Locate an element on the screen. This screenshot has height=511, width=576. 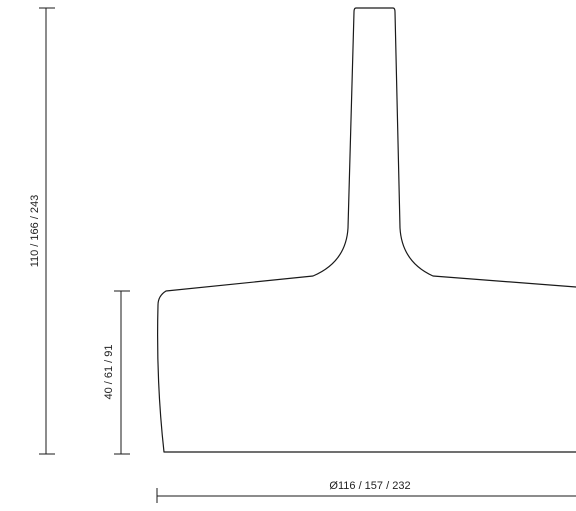
diameter-dimension: Ø116 / 157 / 232 is located at coordinates (366, 491).